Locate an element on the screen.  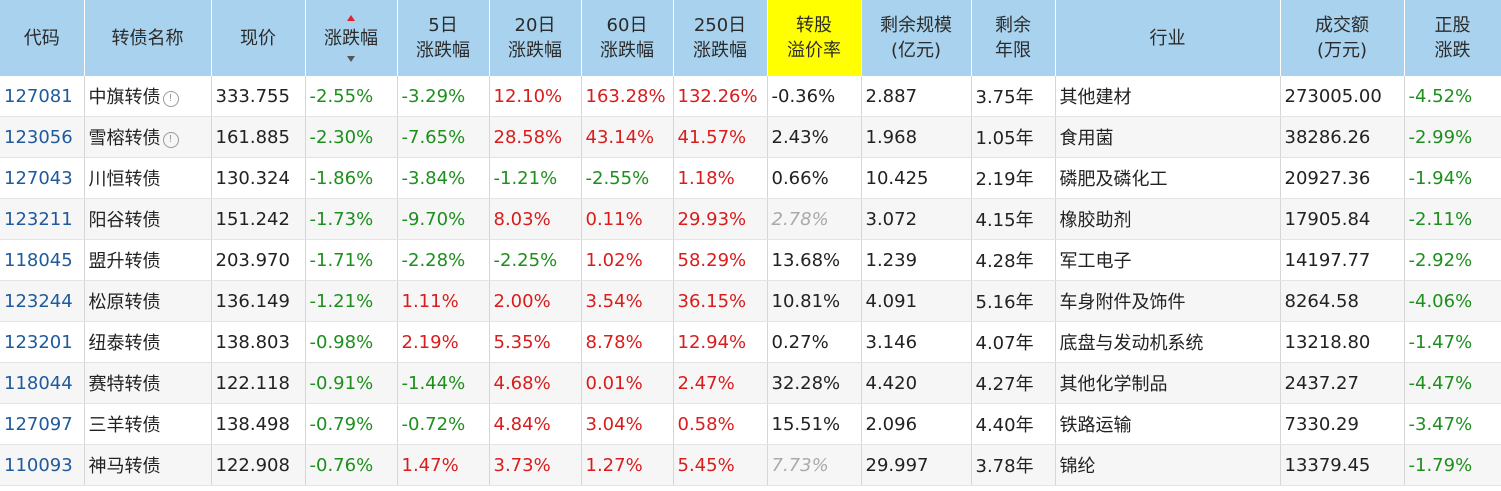
cell-volume: 13379.45 is located at coordinates (1342, 465).